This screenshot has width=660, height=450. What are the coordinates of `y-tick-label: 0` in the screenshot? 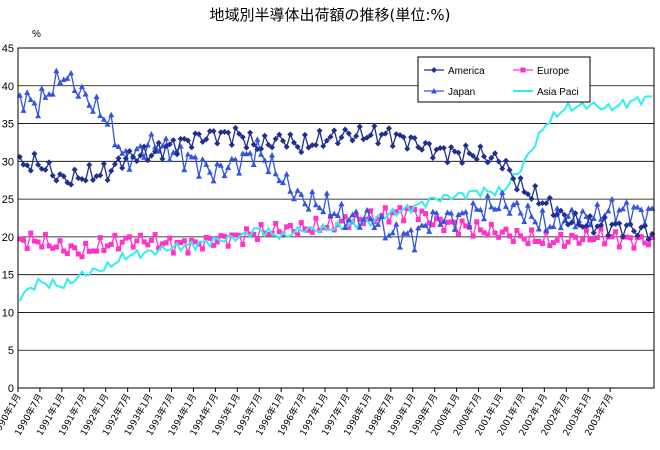 It's located at (11, 389).